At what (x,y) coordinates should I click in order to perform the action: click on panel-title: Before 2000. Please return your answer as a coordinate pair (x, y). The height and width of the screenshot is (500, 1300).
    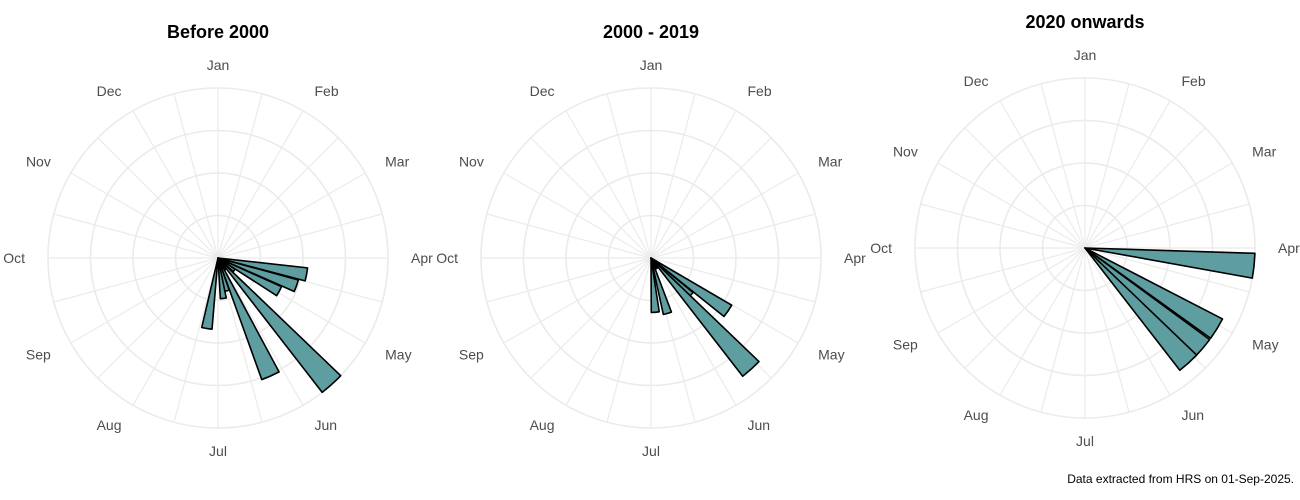
    Looking at the image, I should click on (218, 32).